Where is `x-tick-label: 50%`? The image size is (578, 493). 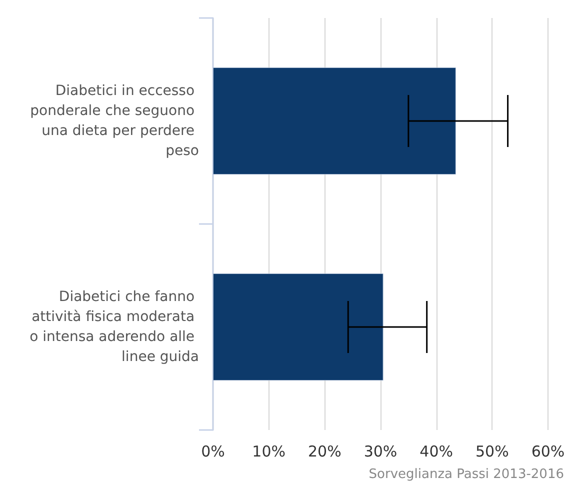
x-tick-label: 50% is located at coordinates (492, 451).